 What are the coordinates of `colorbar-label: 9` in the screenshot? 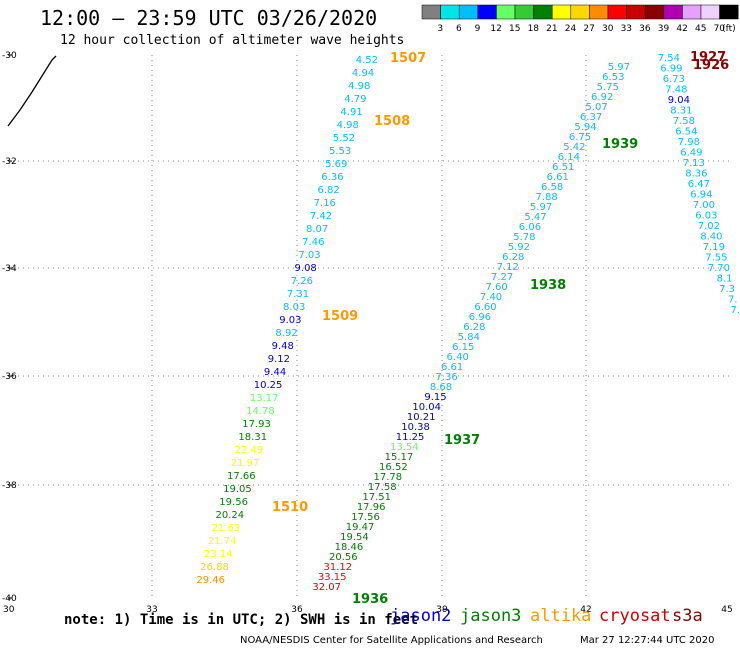 It's located at (478, 29).